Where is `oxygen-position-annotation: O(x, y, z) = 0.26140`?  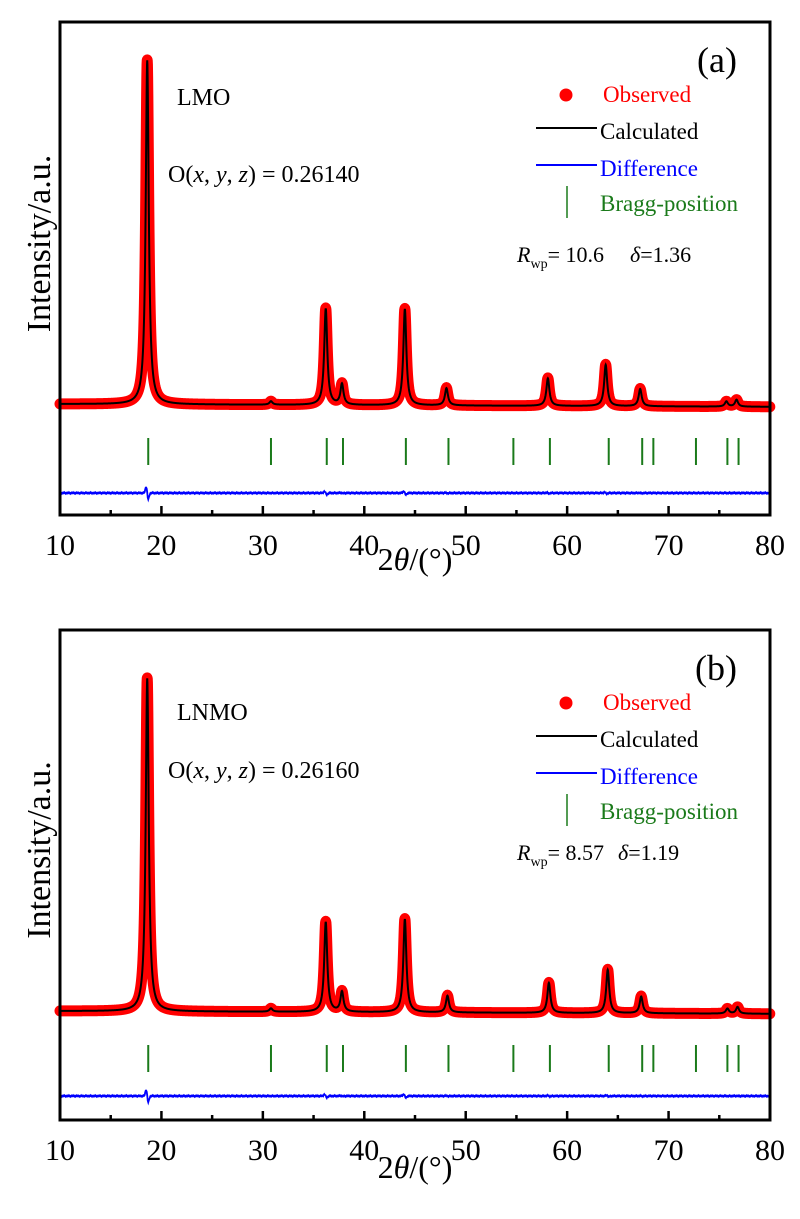
oxygen-position-annotation: O(x, y, z) = 0.26140 is located at coordinates (264, 175).